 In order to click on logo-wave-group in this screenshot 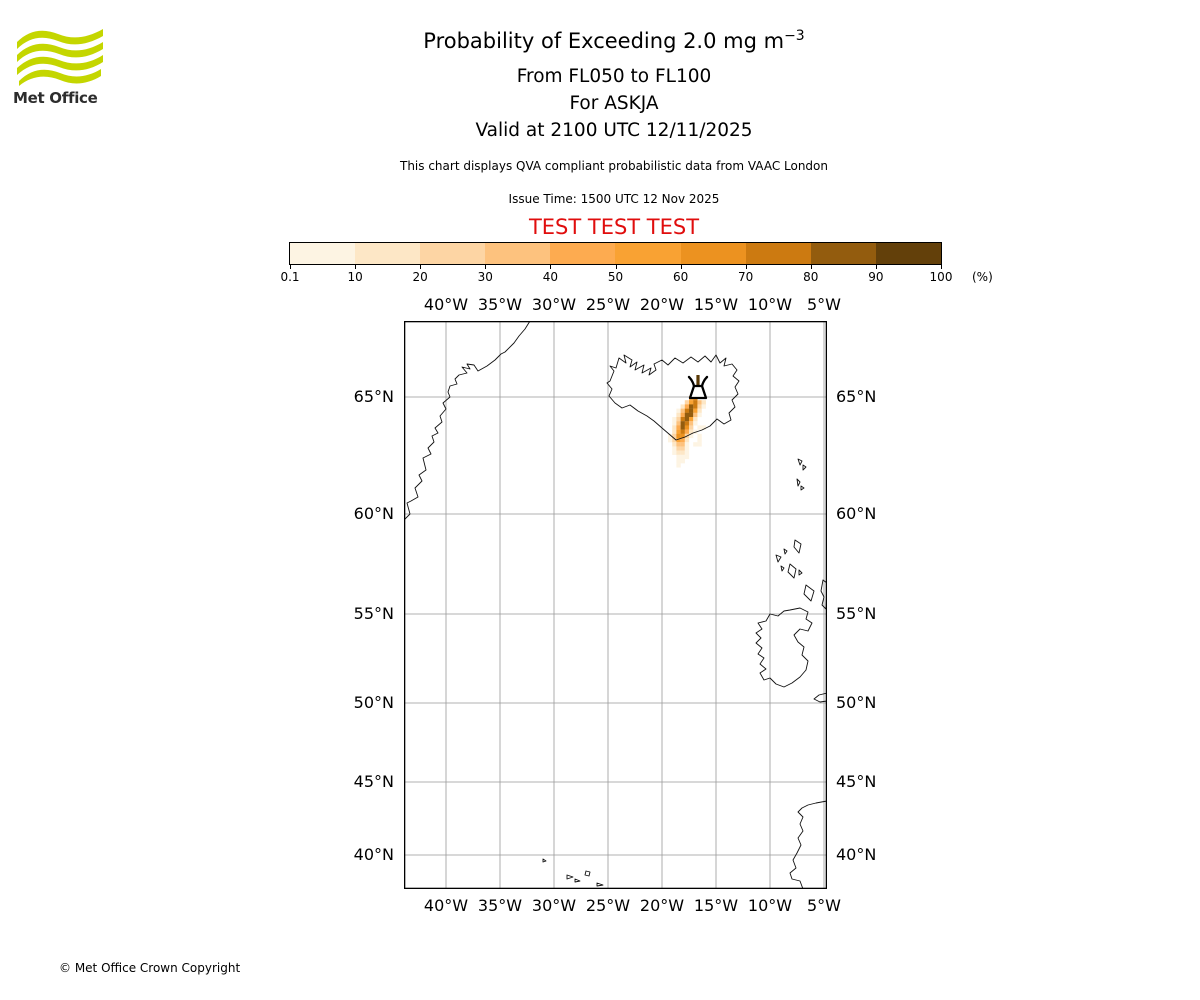, I will do `click(60, 57)`.